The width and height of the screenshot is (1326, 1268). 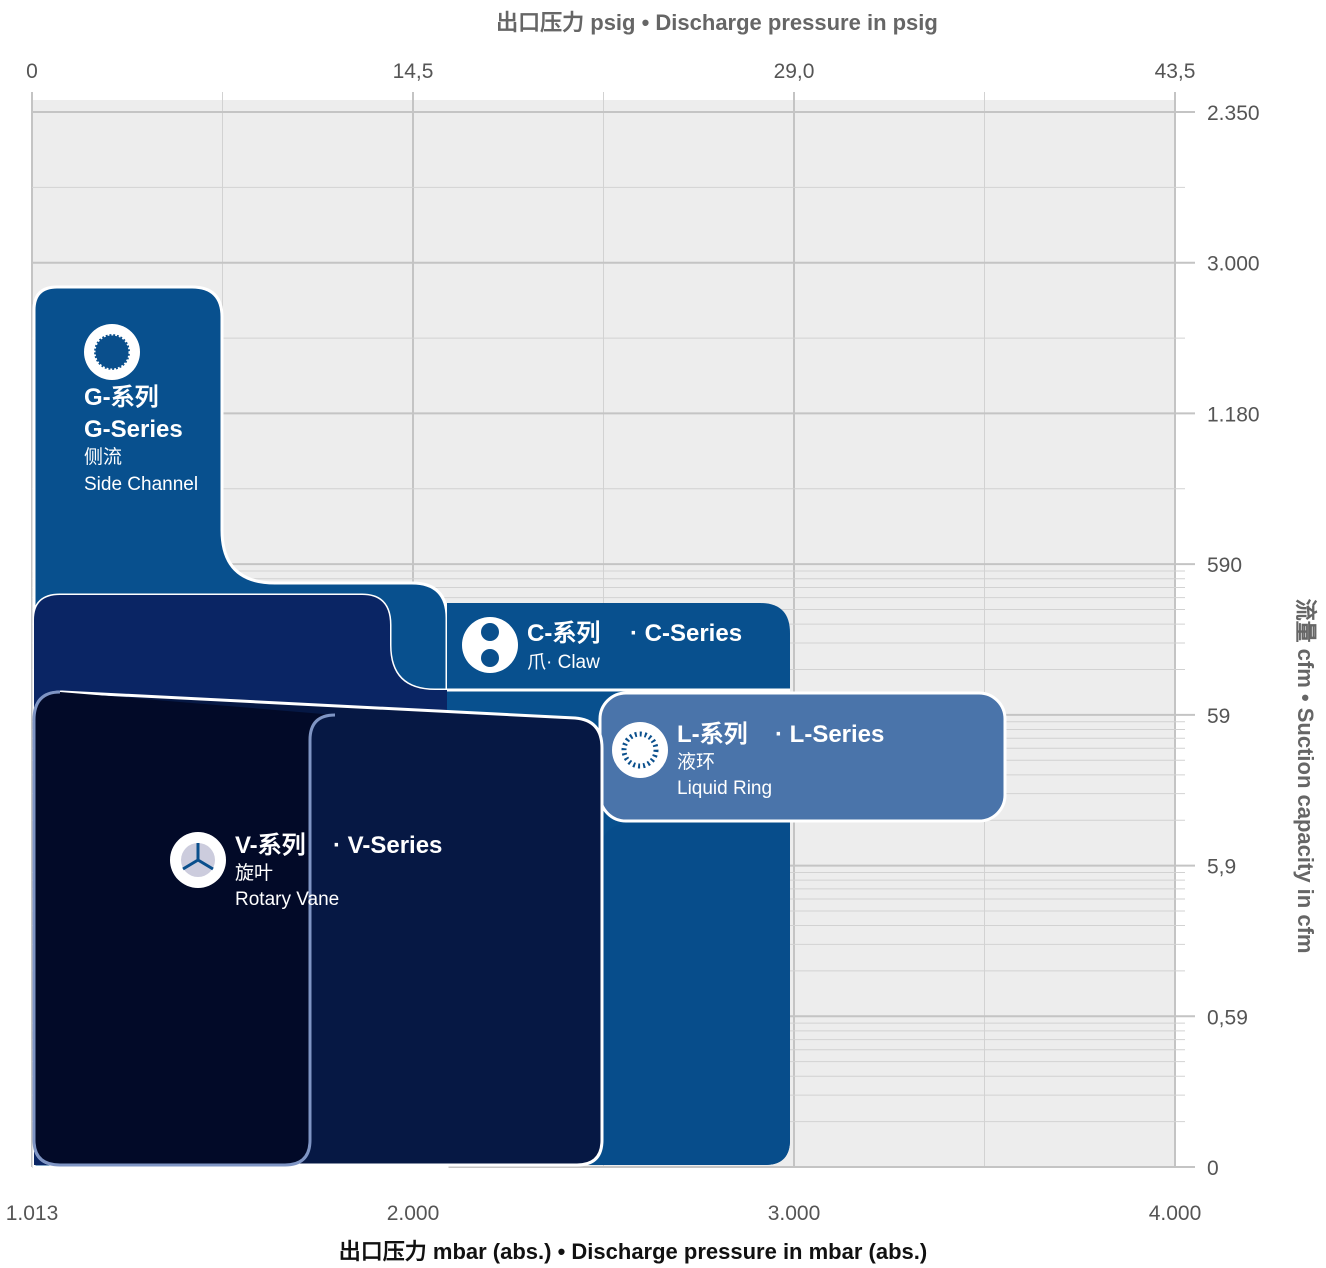 What do you see at coordinates (103, 457) in the screenshot?
I see `g-type-cn: 侧流` at bounding box center [103, 457].